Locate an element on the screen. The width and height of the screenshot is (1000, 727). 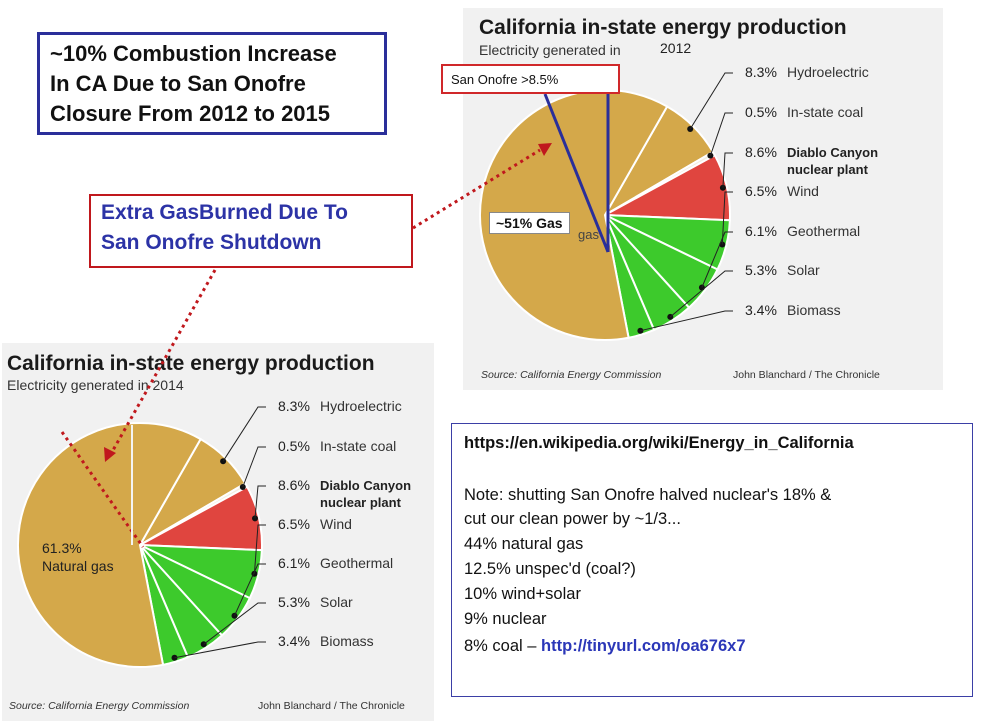
slice-pct-label-2014-3: 6.5% is located at coordinates (294, 524).